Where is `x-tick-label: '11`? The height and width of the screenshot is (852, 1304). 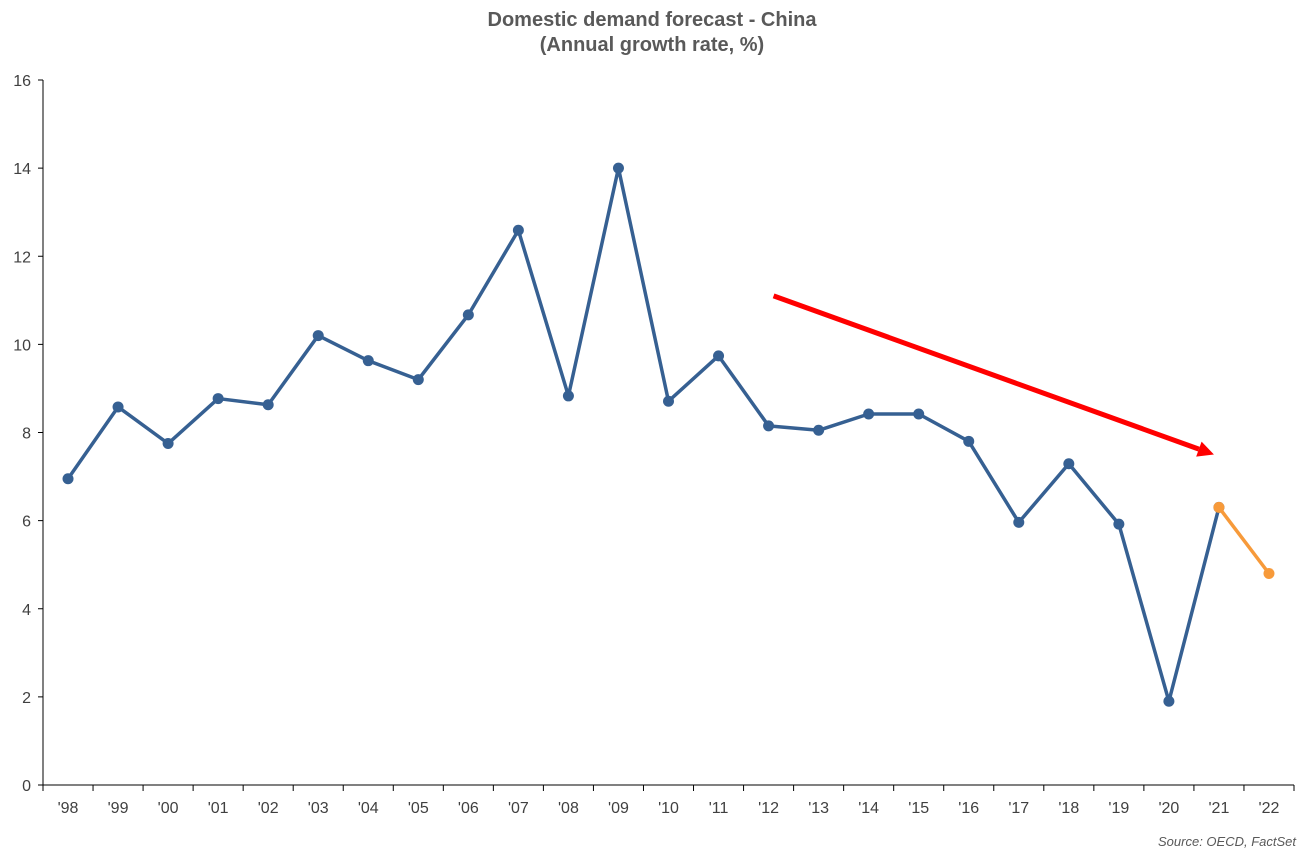 x-tick-label: '11 is located at coordinates (719, 808).